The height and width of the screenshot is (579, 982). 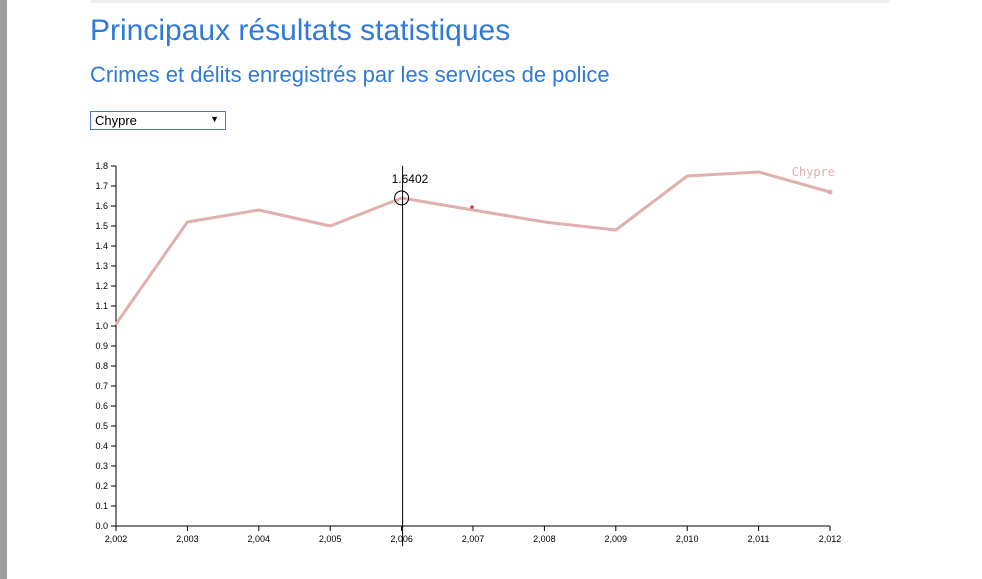 I want to click on y-tick-label: 0.0, so click(x=101, y=526).